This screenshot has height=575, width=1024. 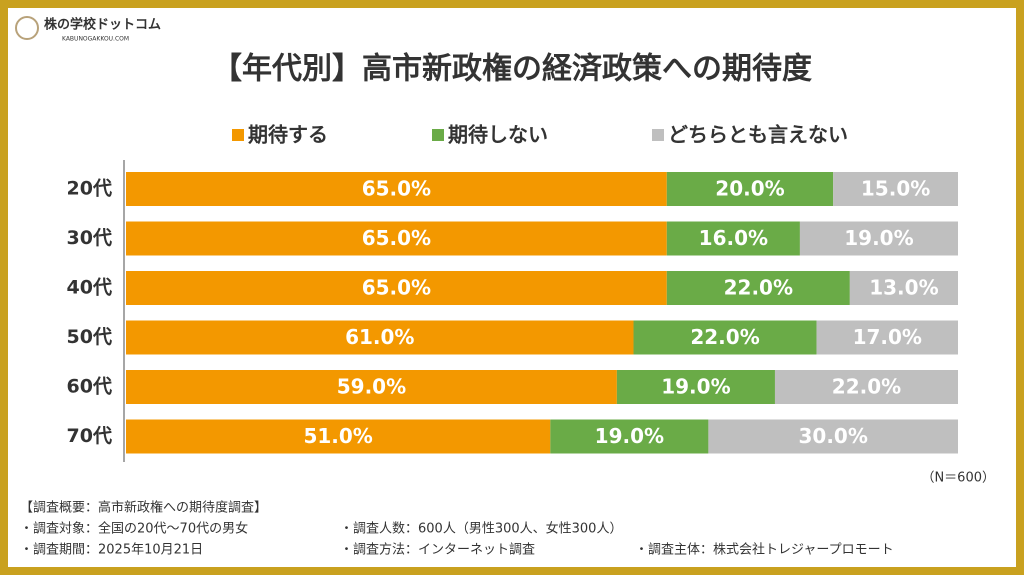 I want to click on y-tick-label: 60代, so click(x=89, y=387).